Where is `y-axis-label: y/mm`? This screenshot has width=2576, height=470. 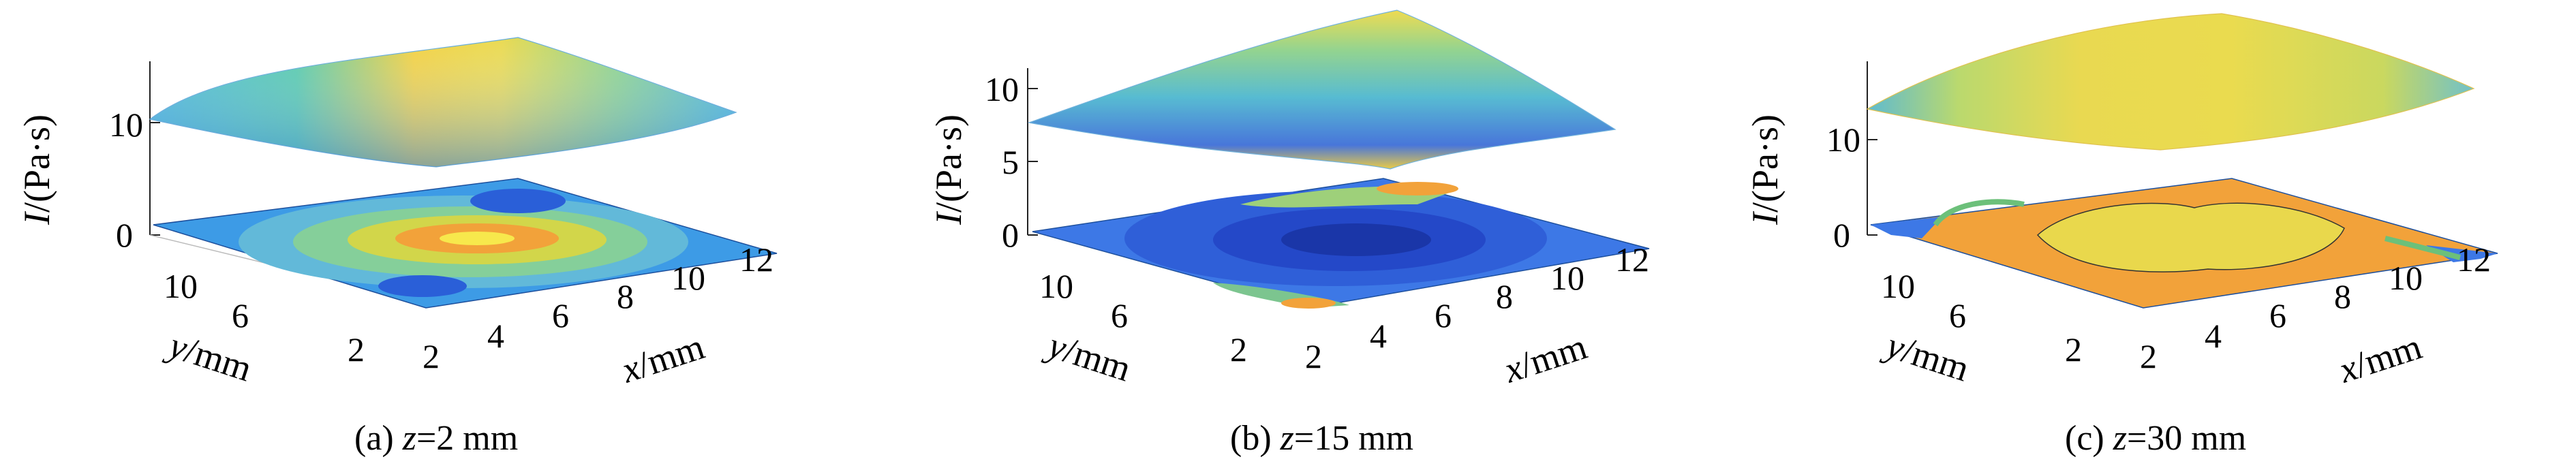
y-axis-label: y/mm is located at coordinates (1088, 357).